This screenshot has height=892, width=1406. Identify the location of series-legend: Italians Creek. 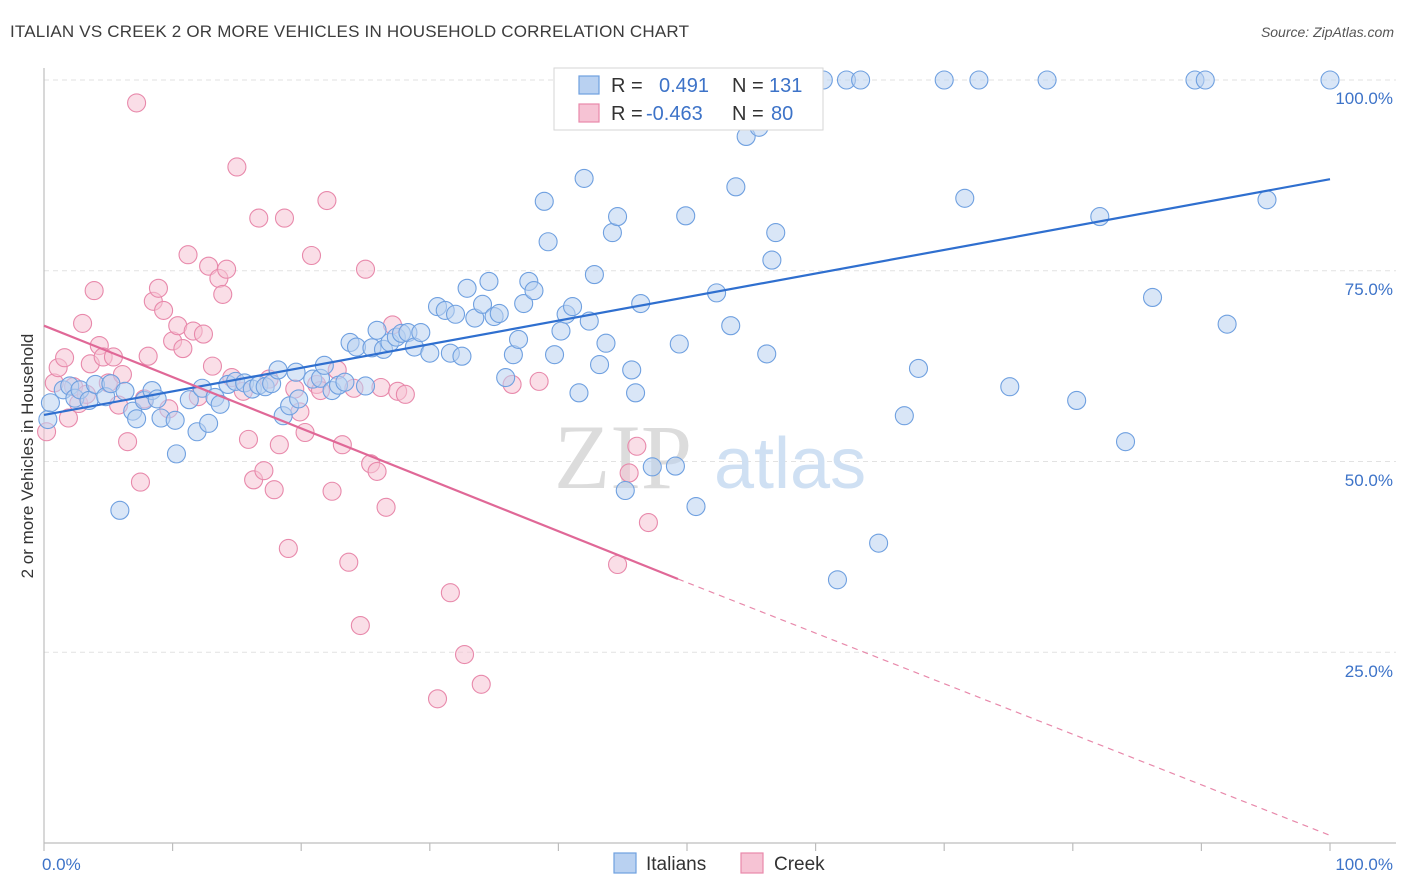
(719, 863).